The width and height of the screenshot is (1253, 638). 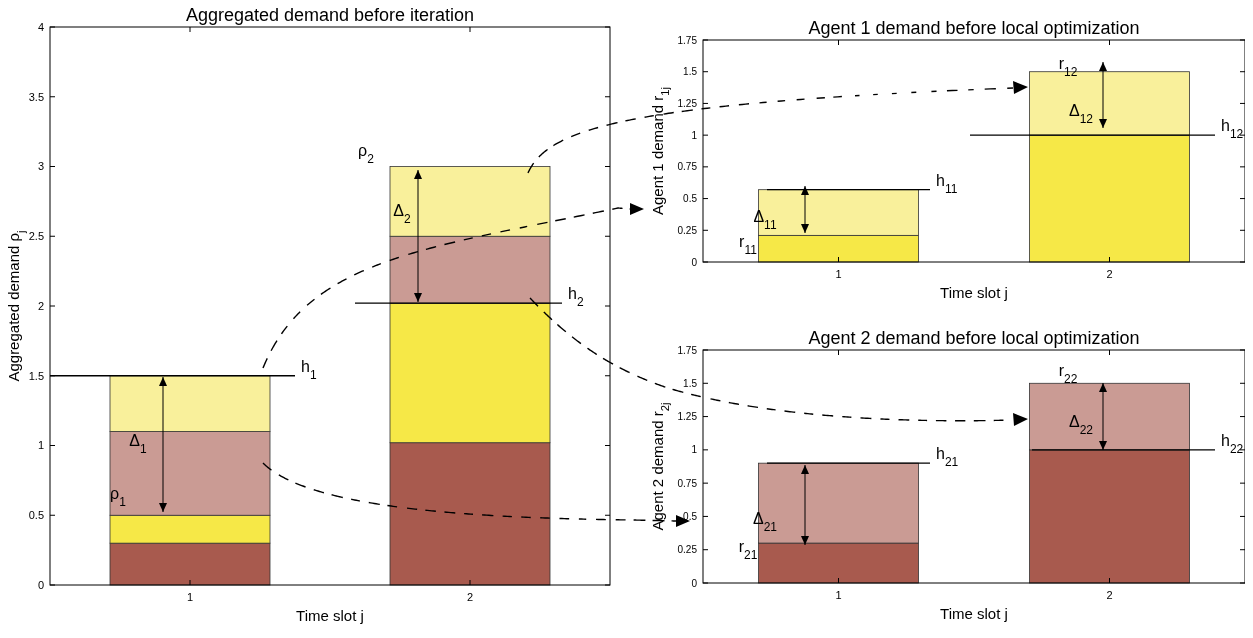 I want to click on ref-line-label: h$_{11}$, so click(x=947, y=183).